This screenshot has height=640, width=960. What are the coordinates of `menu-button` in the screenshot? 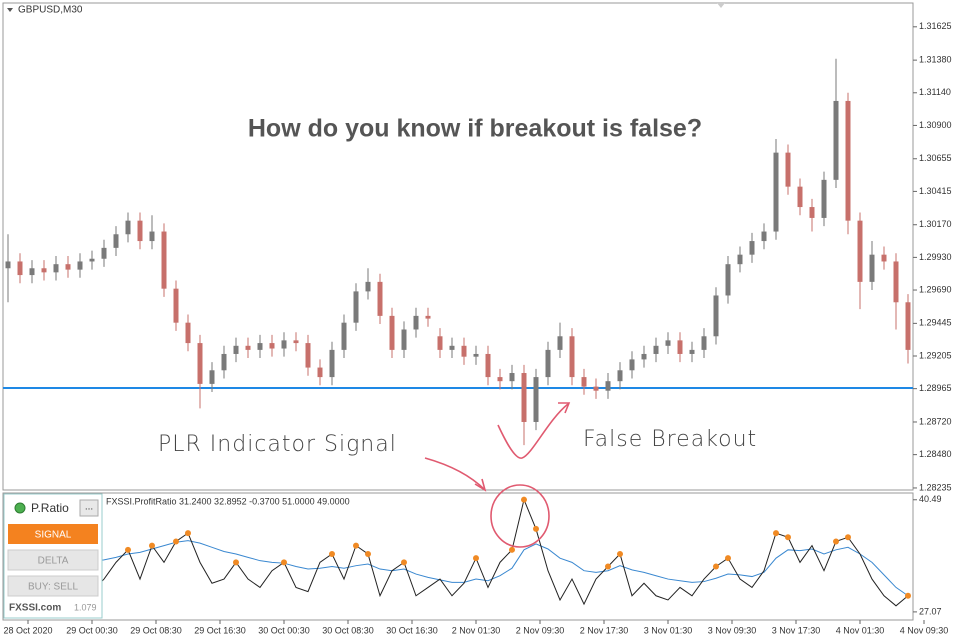 It's located at (89, 508).